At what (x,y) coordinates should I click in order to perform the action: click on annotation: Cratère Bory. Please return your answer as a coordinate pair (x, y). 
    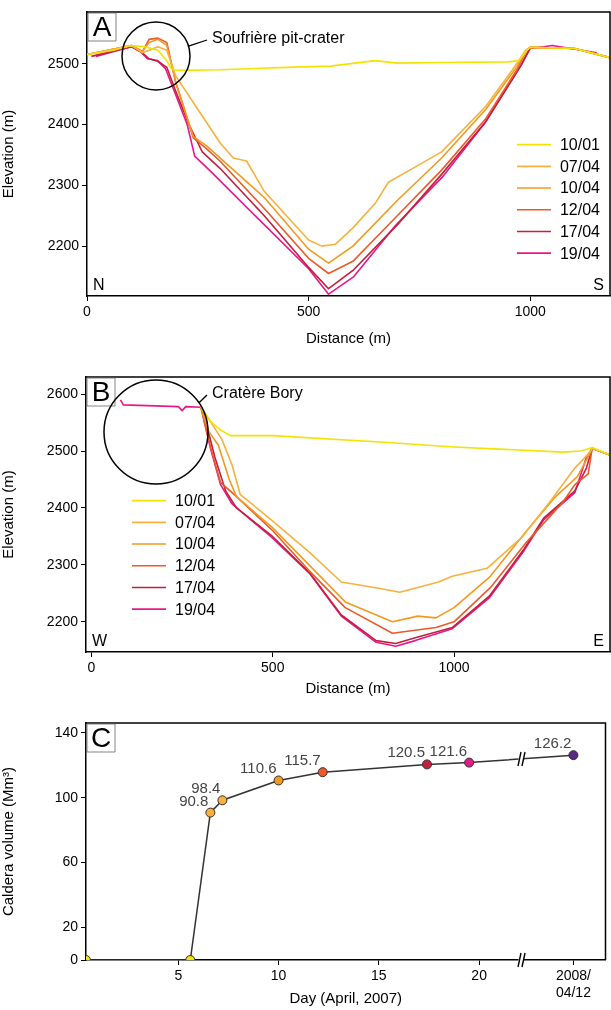
    Looking at the image, I should click on (257, 393).